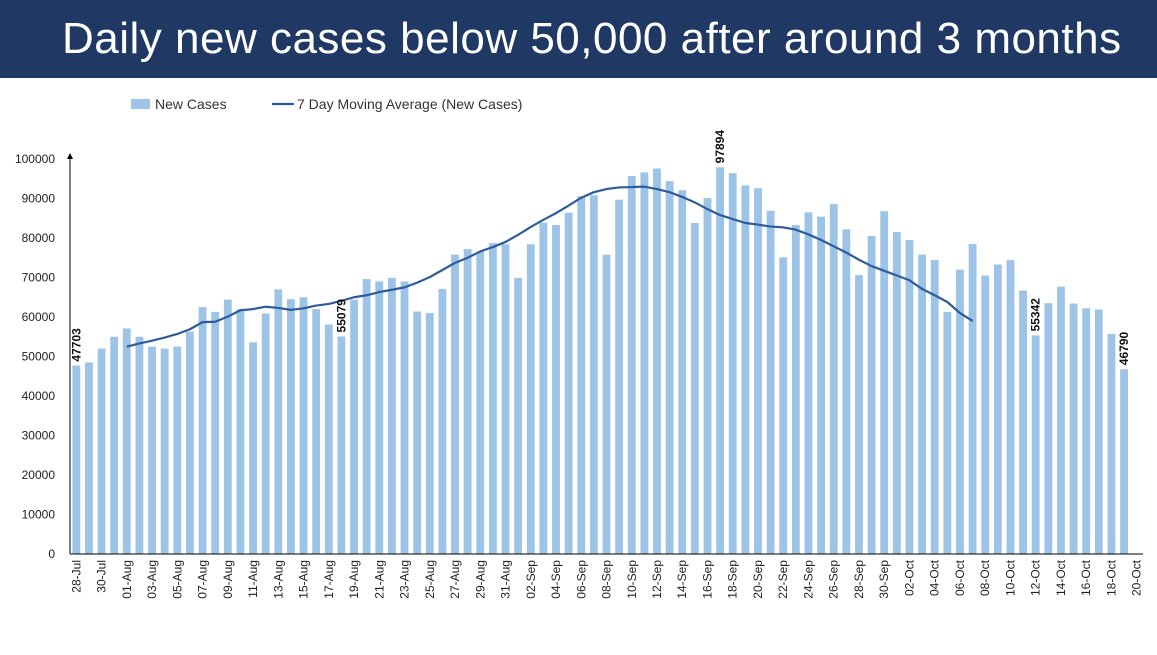 This screenshot has height=655, width=1157. I want to click on bar-12-Aug, so click(265, 433).